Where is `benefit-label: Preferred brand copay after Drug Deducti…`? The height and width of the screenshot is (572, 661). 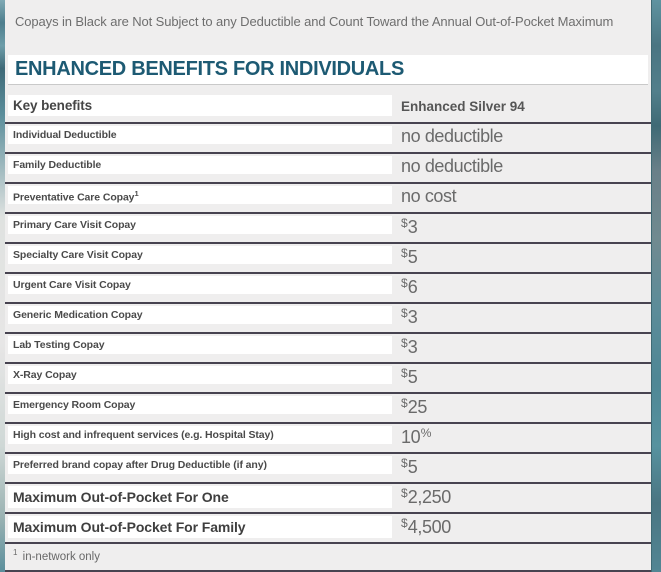
benefit-label: Preferred brand copay after Drug Deducti… is located at coordinates (200, 465).